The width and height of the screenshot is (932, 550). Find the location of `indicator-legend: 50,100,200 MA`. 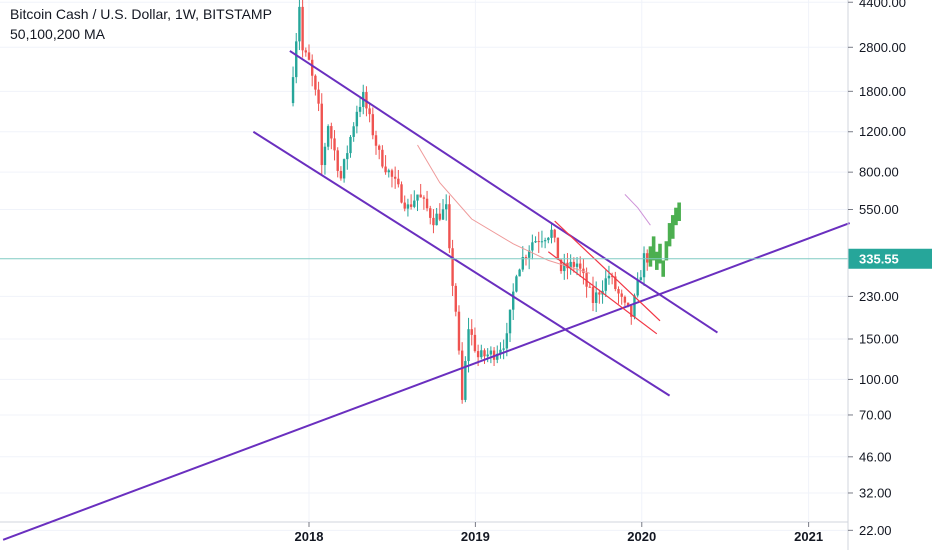

indicator-legend: 50,100,200 MA is located at coordinates (57, 34).